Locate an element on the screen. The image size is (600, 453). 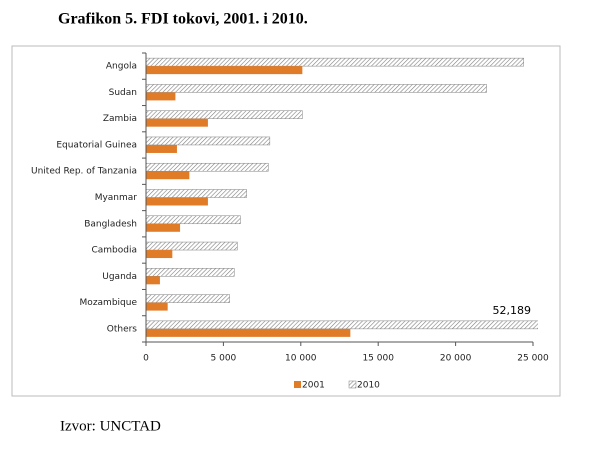
y-tick-label: Angola is located at coordinates (121, 67).